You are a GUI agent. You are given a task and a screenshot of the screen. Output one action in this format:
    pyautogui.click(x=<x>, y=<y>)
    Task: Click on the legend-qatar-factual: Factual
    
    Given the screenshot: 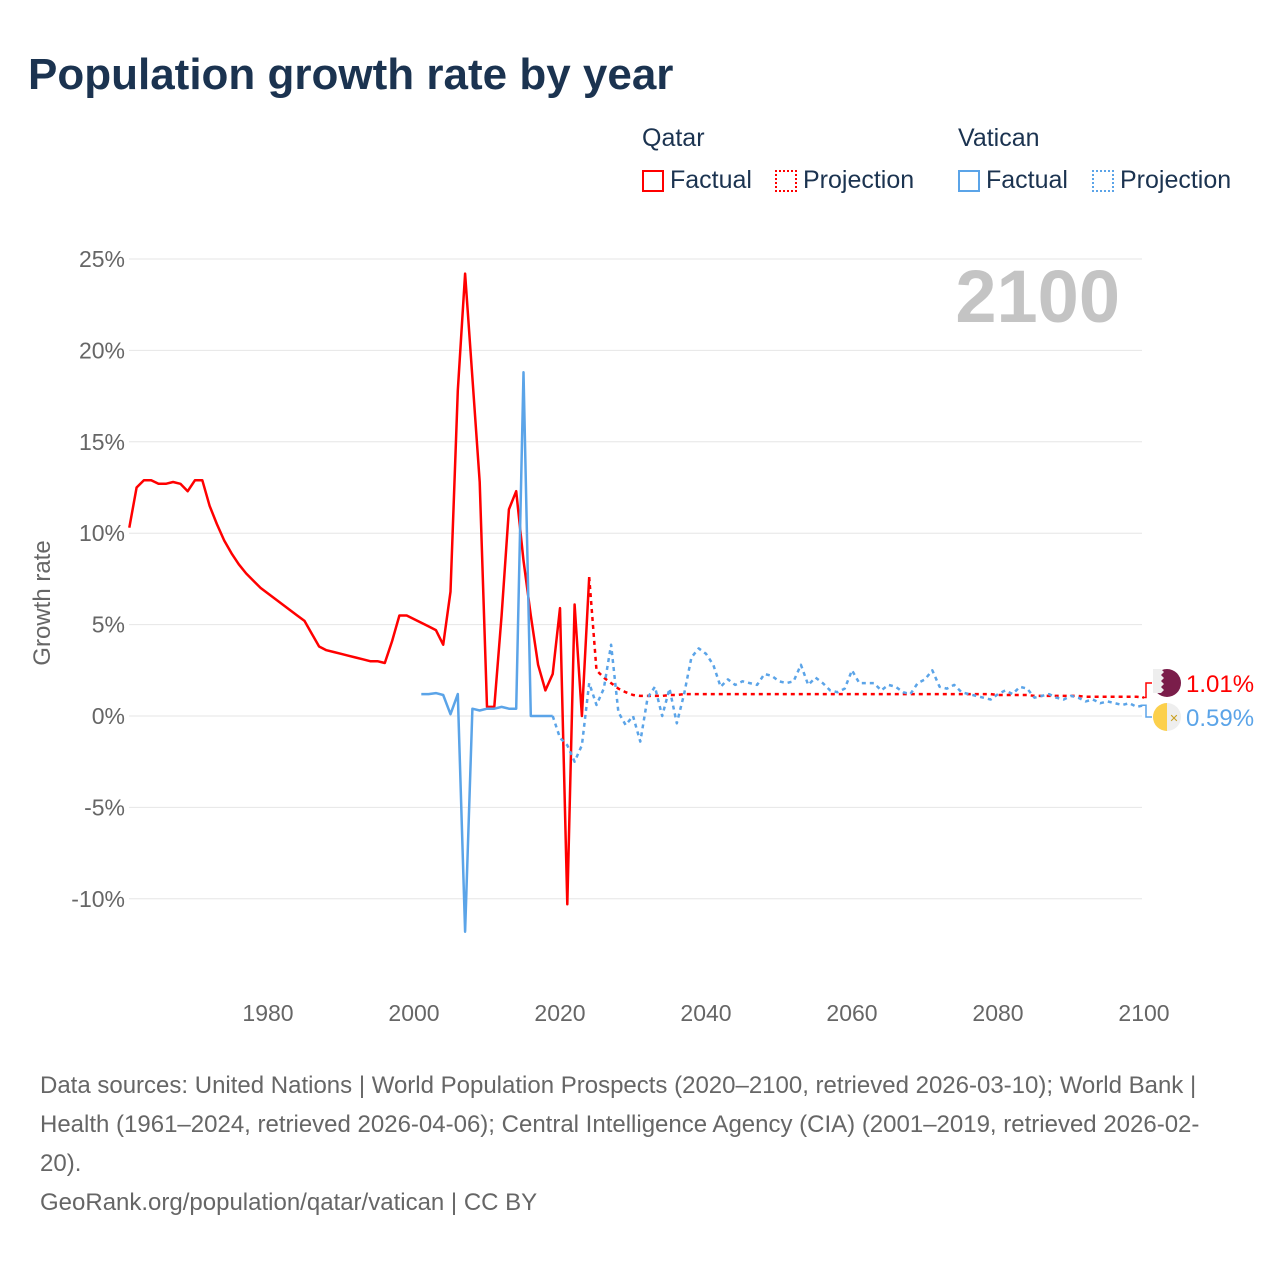 What is the action you would take?
    pyautogui.click(x=697, y=180)
    